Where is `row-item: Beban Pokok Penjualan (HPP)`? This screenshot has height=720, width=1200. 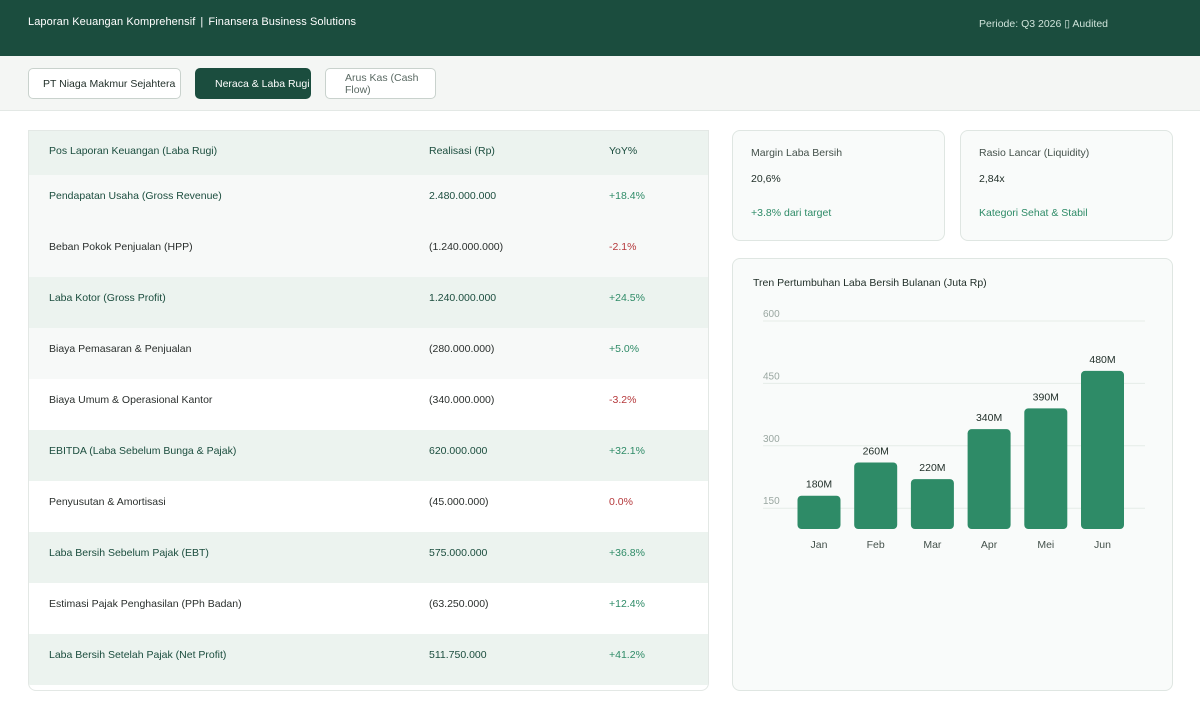 row-item: Beban Pokok Penjualan (HPP) is located at coordinates (121, 247).